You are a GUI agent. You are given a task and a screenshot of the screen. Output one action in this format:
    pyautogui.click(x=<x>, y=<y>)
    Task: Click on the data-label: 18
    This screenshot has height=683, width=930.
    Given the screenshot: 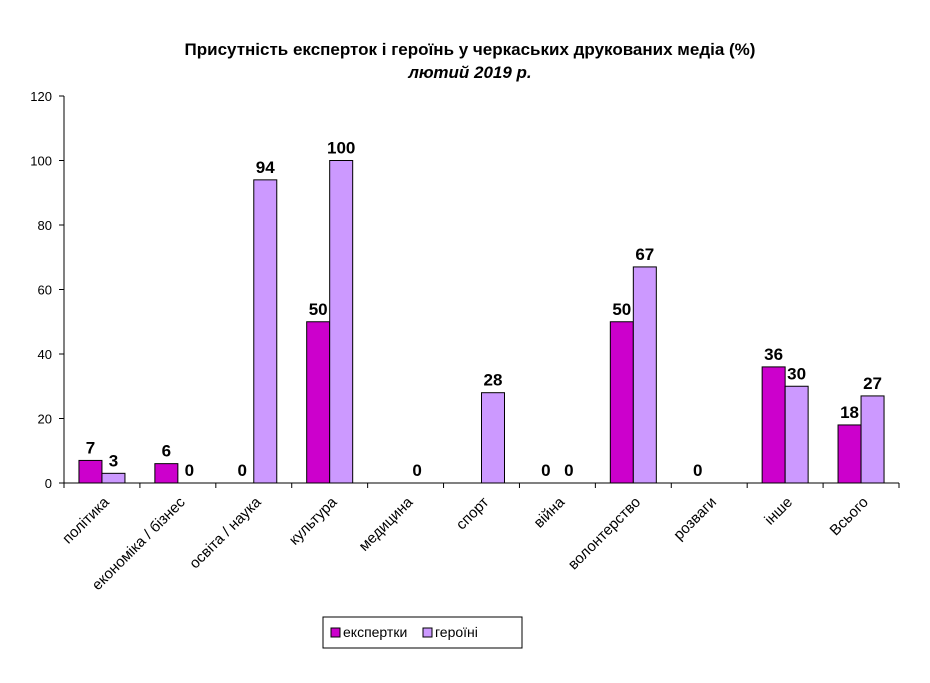 What is the action you would take?
    pyautogui.click(x=849, y=412)
    